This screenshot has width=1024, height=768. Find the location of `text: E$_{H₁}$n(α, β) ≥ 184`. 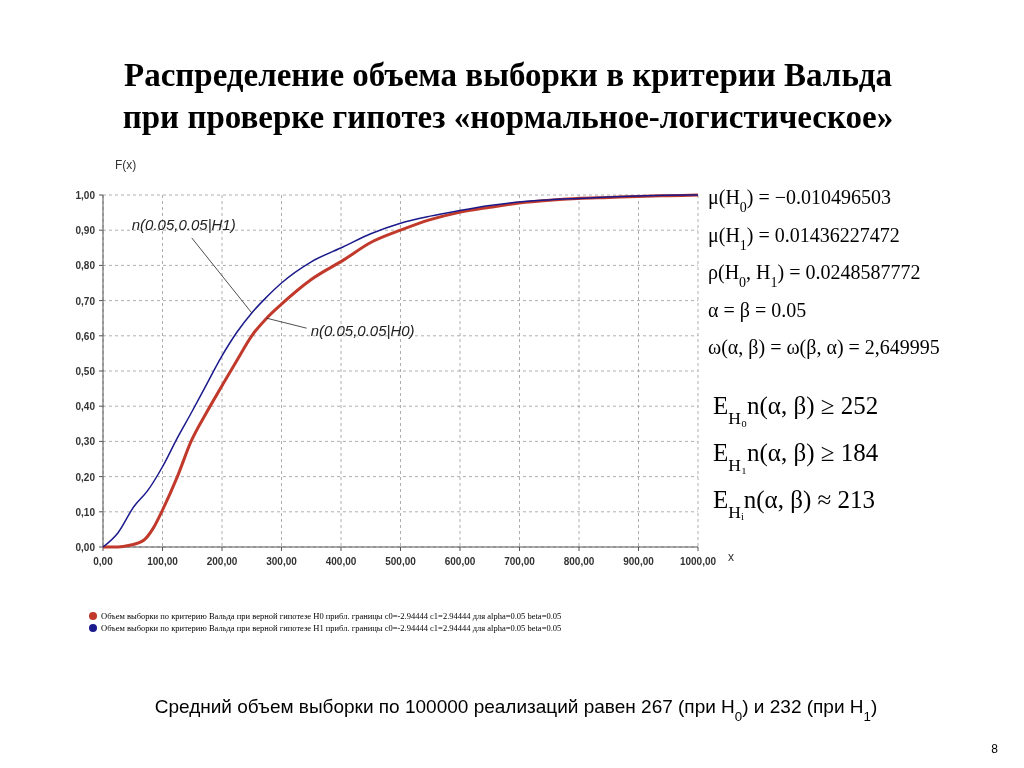

text: E$_{H₁}$n(α, β) ≥ 184 is located at coordinates (796, 457).